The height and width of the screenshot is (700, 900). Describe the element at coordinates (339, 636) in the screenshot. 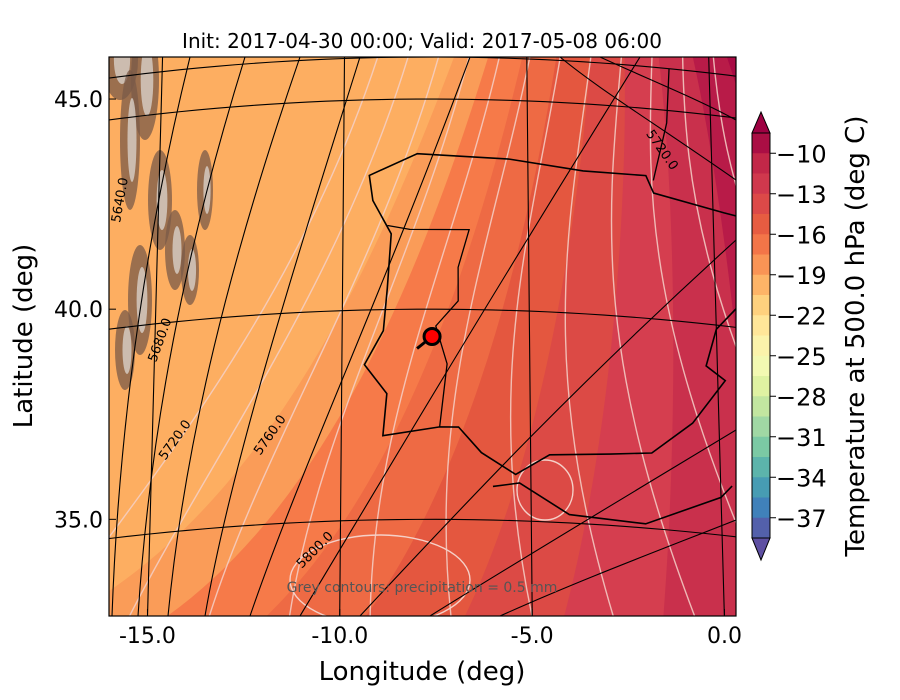

I see `x-tick-label: -10.0` at that location.